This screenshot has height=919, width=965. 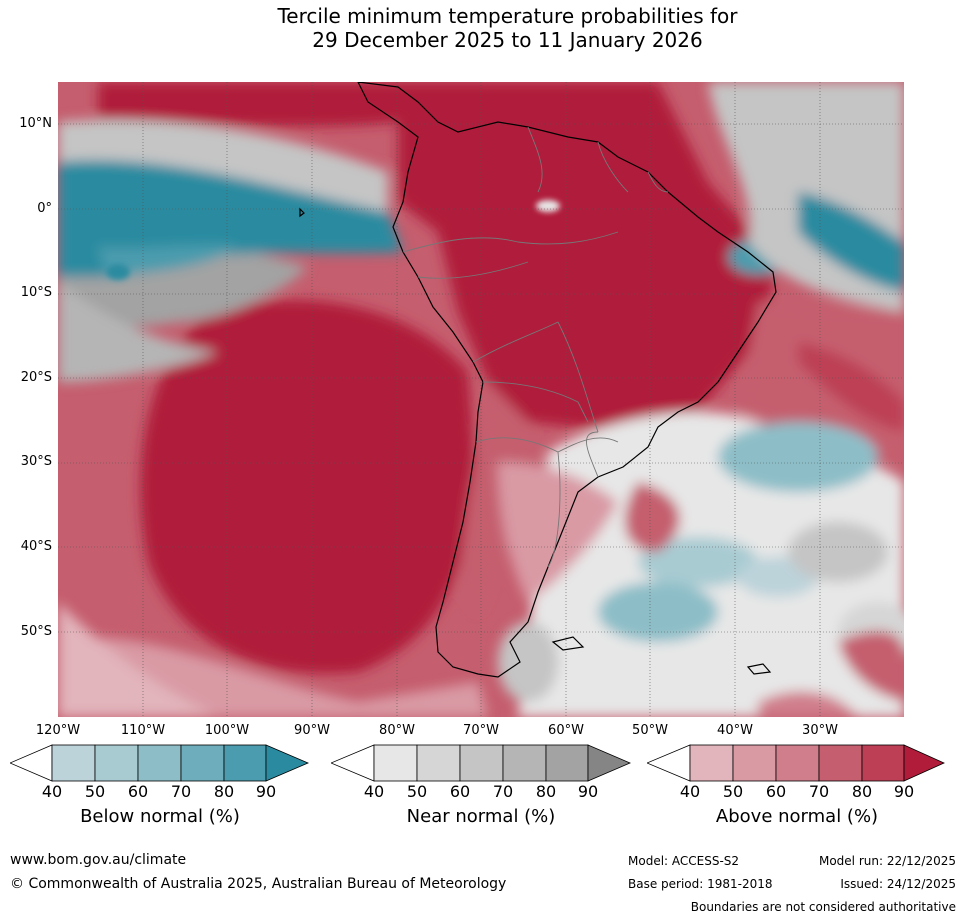 What do you see at coordinates (733, 791) in the screenshot?
I see `above-tick-50: 50` at bounding box center [733, 791].